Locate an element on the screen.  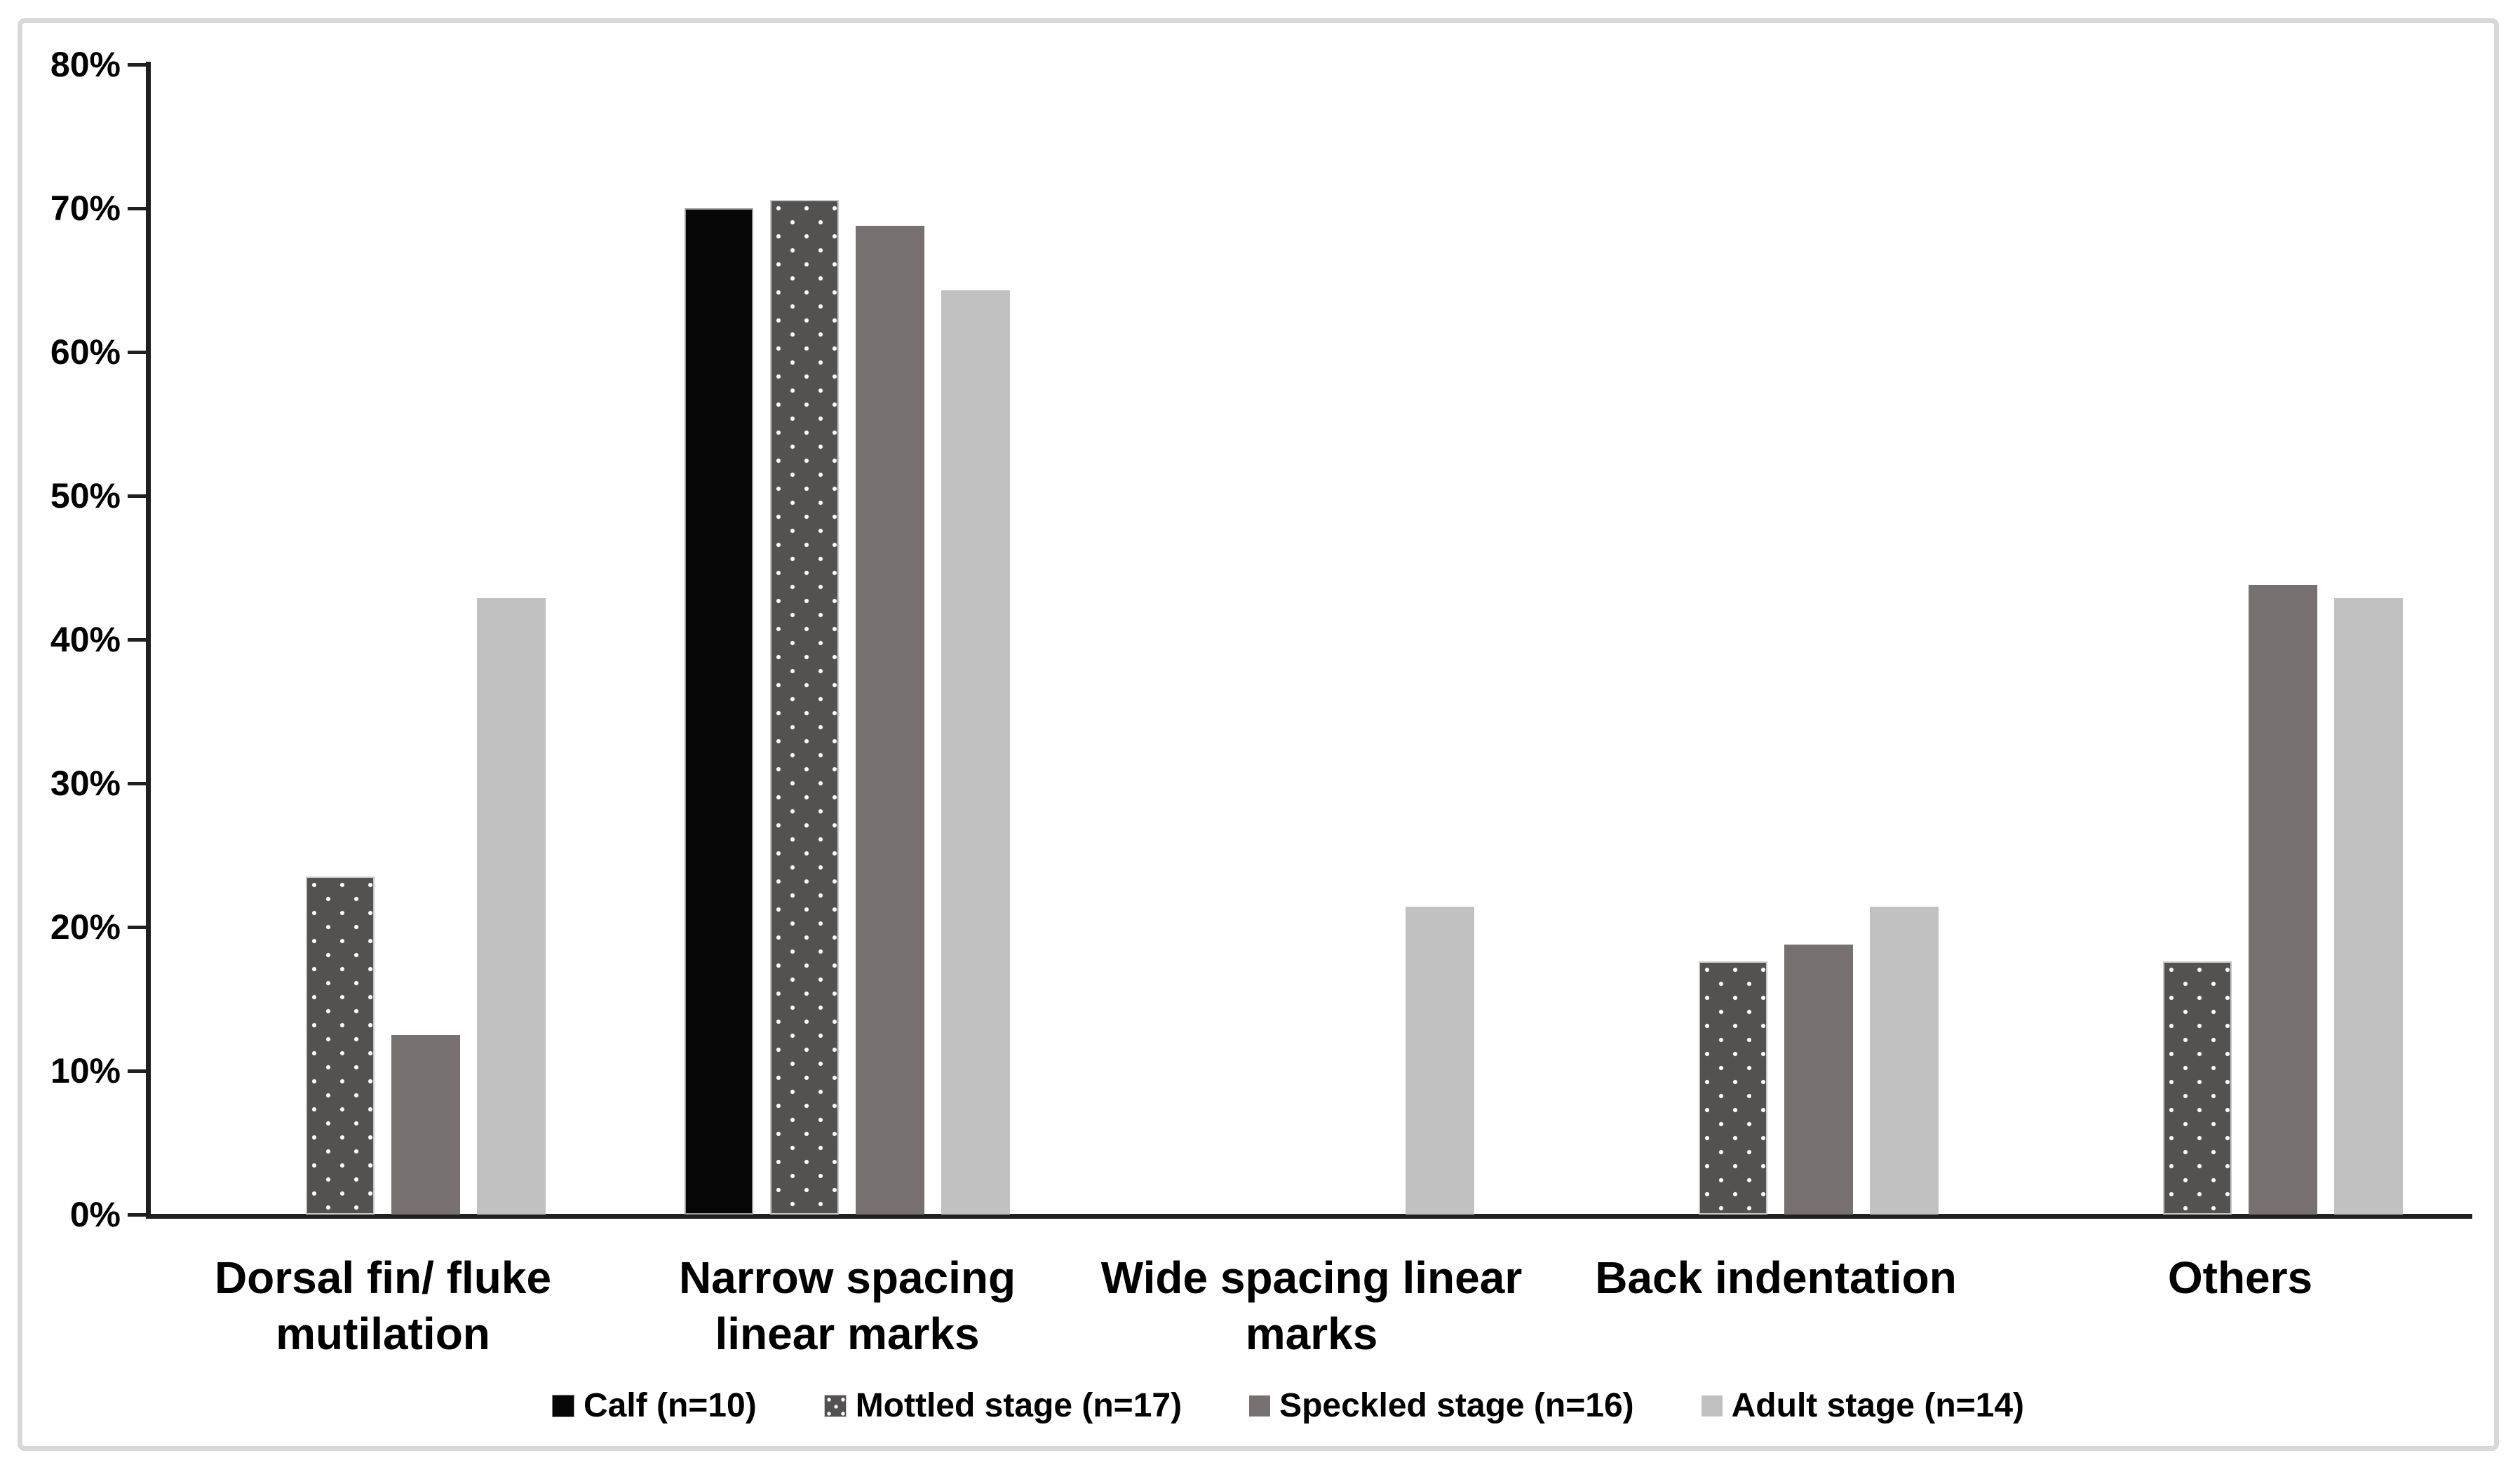
x-axis-line is located at coordinates (1309, 1216).